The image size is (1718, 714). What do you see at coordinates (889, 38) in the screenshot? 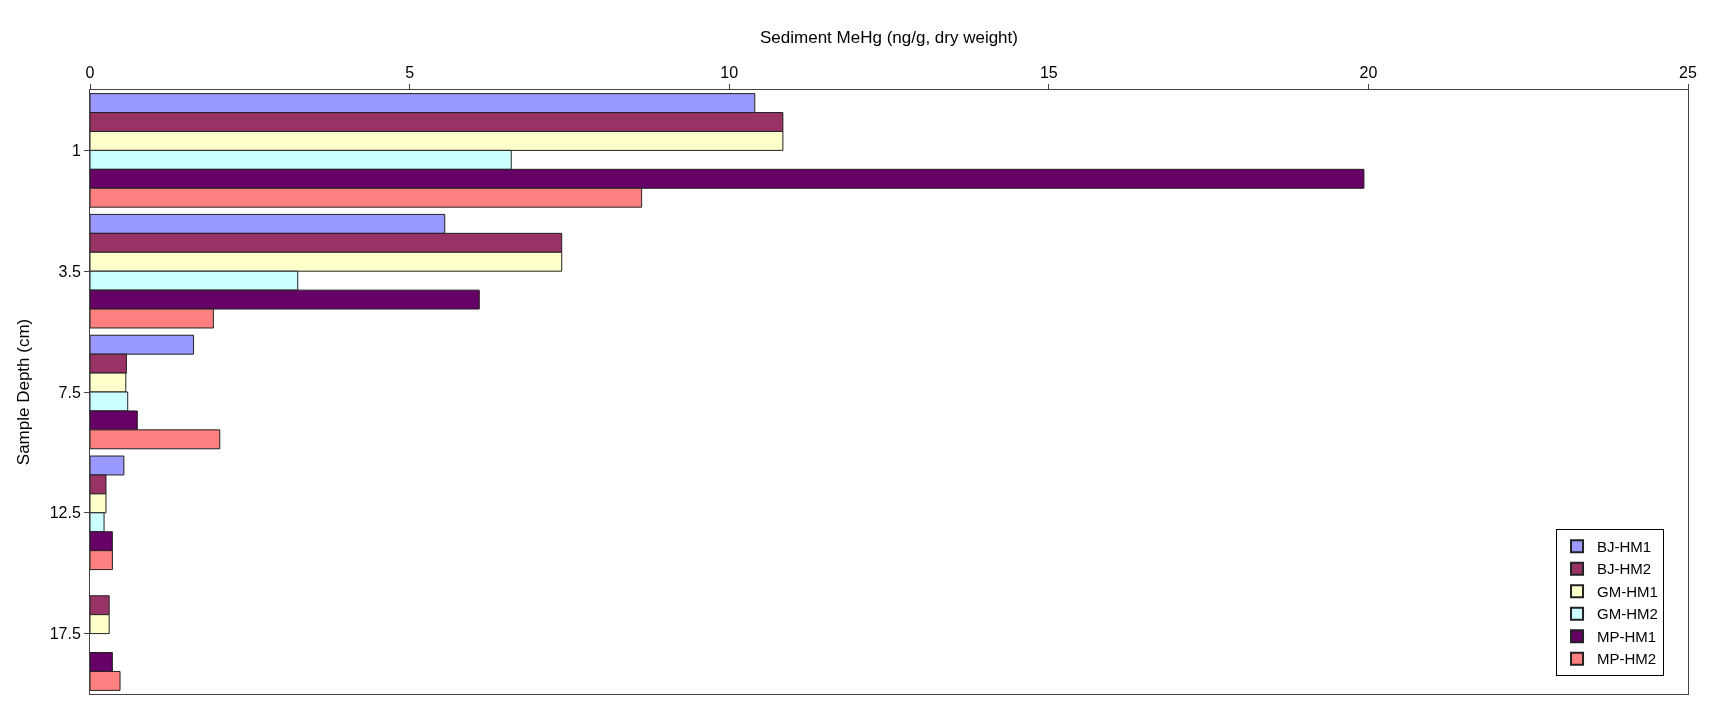
I see `x-axis-title: Sediment MeHg (ng/g, dry weight)` at bounding box center [889, 38].